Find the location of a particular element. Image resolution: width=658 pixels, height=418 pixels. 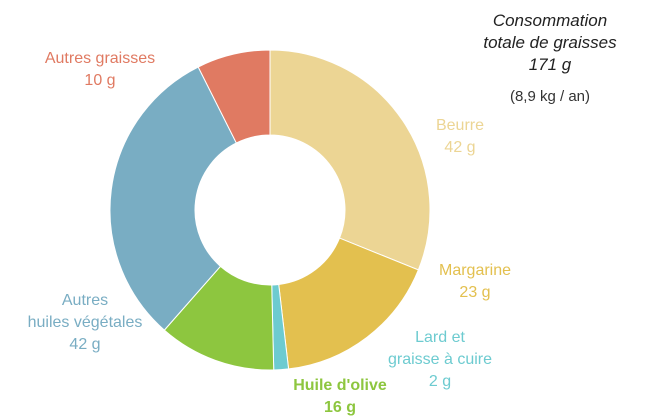

slice-value-label: 23 g is located at coordinates (475, 292).